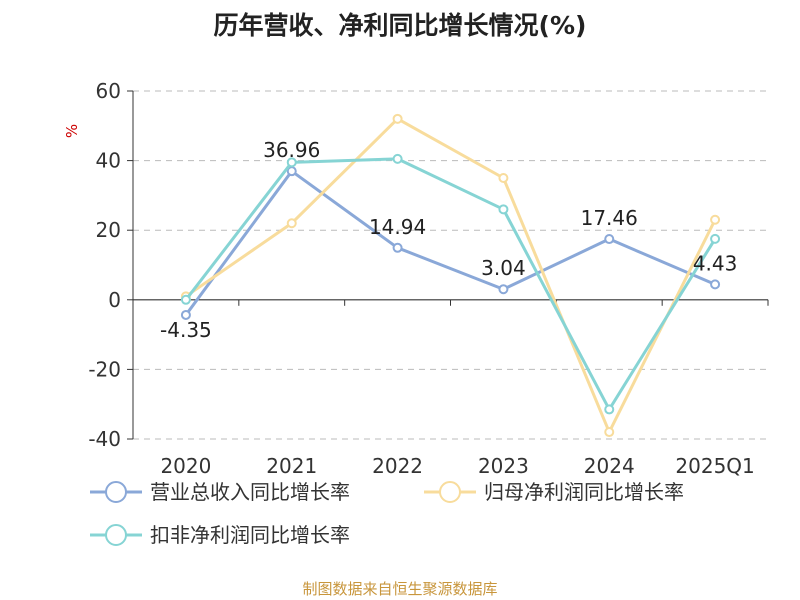  I want to click on x-tick-label: 2025Q1, so click(714, 466).